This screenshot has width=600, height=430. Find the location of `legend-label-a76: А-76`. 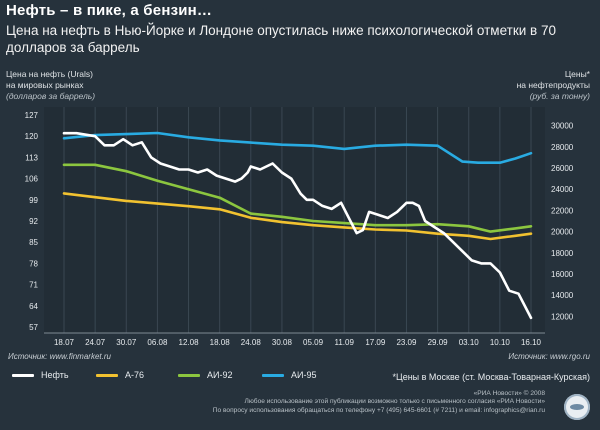

legend-label-a76: А-76 is located at coordinates (135, 375).